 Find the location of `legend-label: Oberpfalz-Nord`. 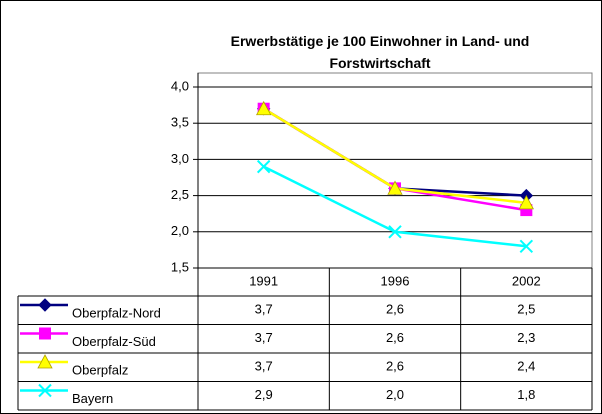

legend-label: Oberpfalz-Nord is located at coordinates (116, 313).